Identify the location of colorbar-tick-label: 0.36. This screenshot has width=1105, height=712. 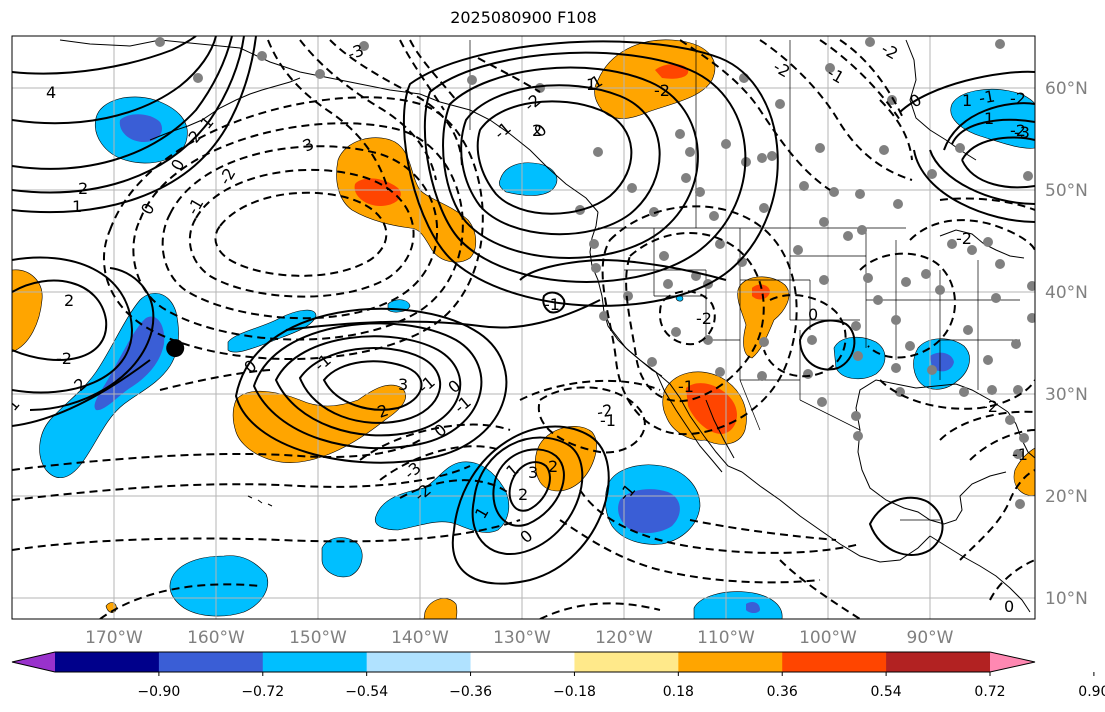
(782, 692).